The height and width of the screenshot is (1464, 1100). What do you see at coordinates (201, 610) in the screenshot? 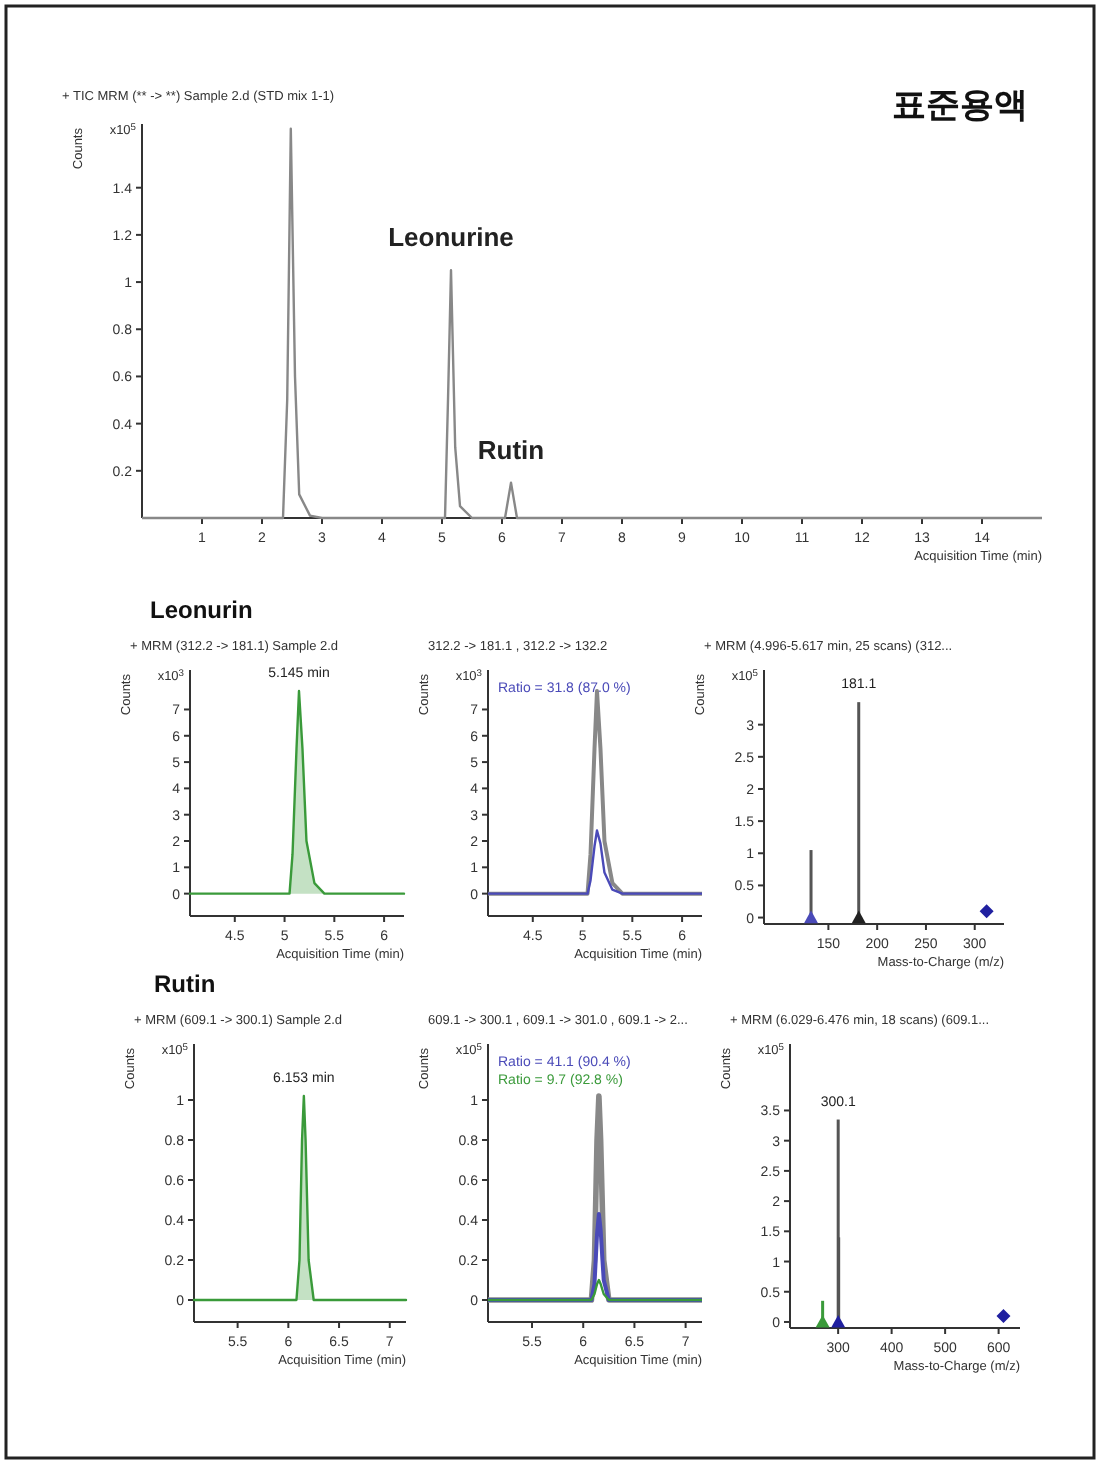
I see `chart-title: Leonurin` at bounding box center [201, 610].